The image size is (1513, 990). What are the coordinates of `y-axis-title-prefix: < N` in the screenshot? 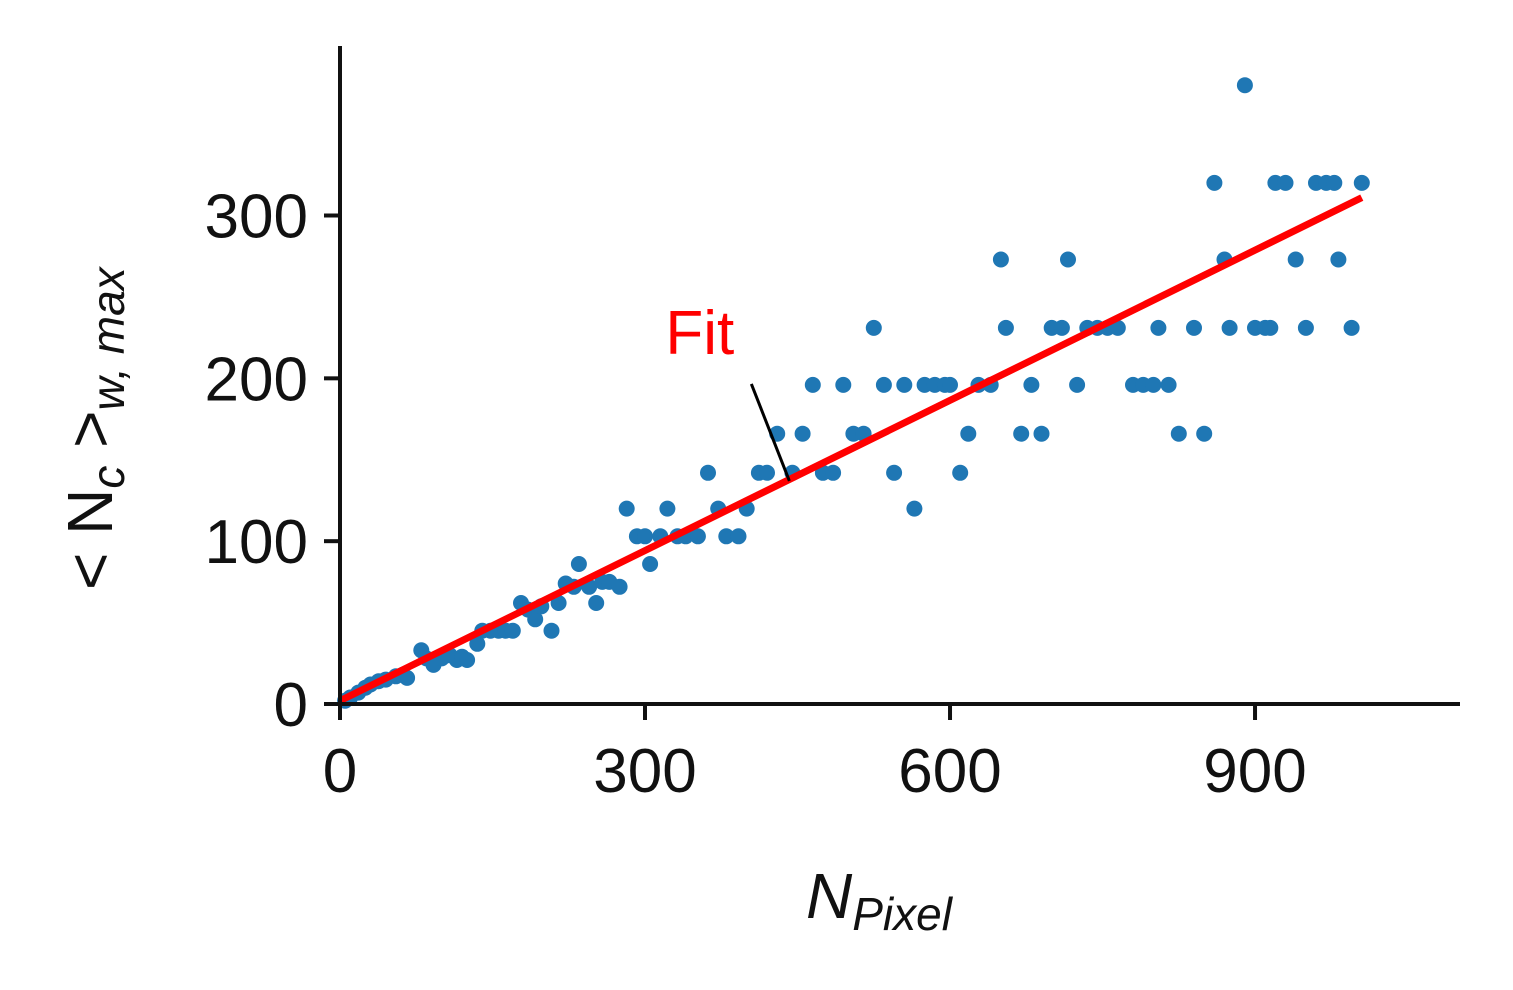 It's located at (90, 539).